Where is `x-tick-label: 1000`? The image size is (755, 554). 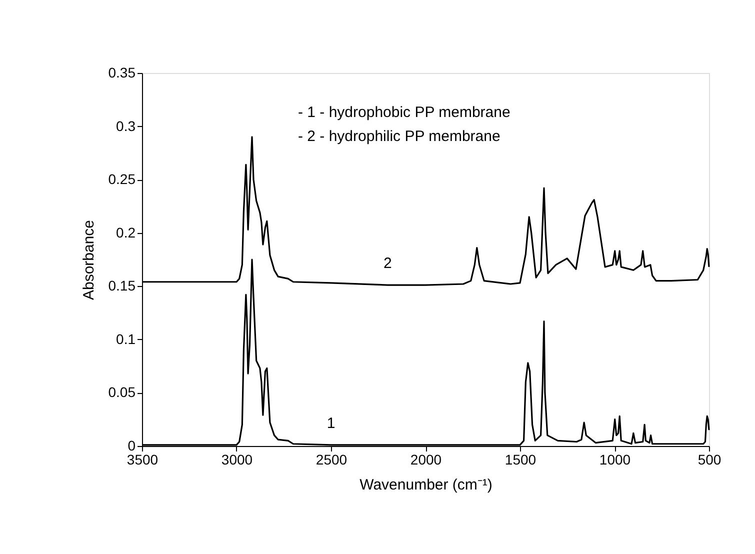 x-tick-label: 1000 is located at coordinates (615, 460).